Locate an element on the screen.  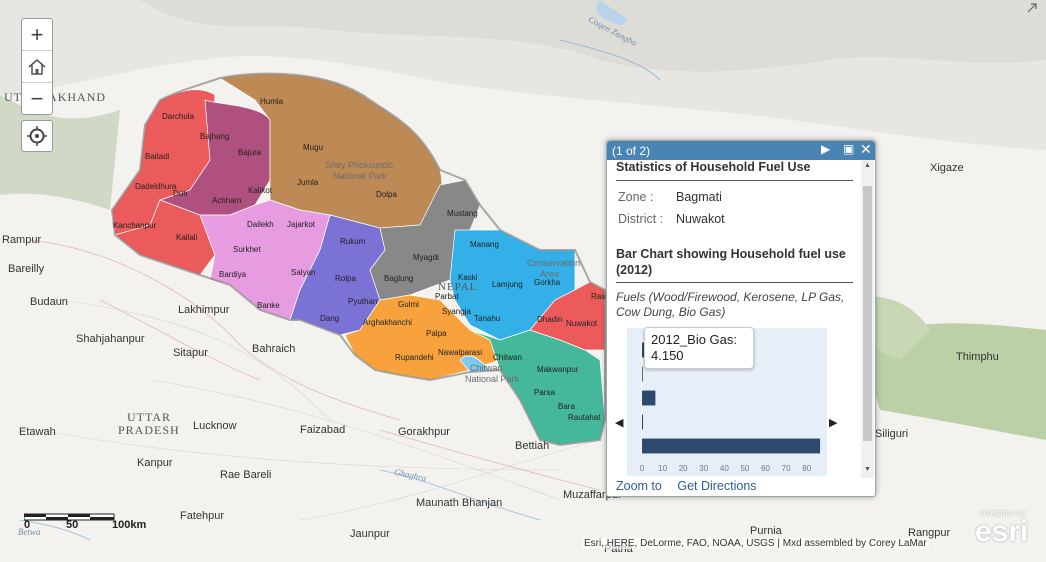
region-label-pradesh: PRADESH is located at coordinates (149, 430).